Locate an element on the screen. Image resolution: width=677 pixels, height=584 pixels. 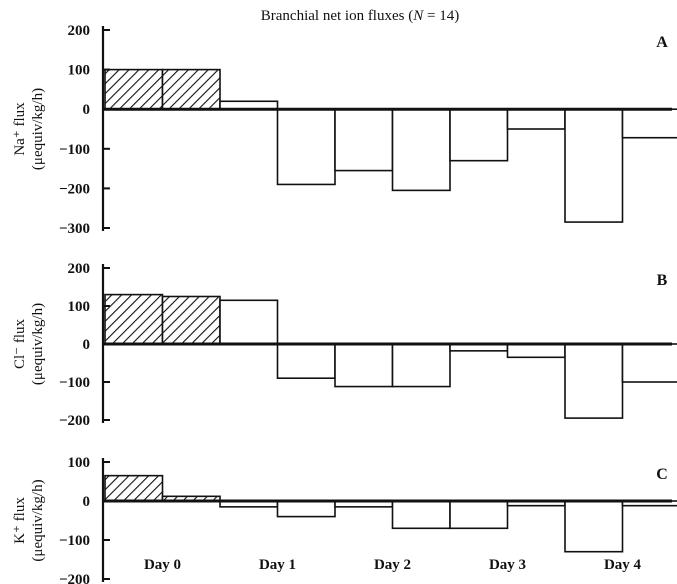
x-tick-label: Day 0 is located at coordinates (162, 565).